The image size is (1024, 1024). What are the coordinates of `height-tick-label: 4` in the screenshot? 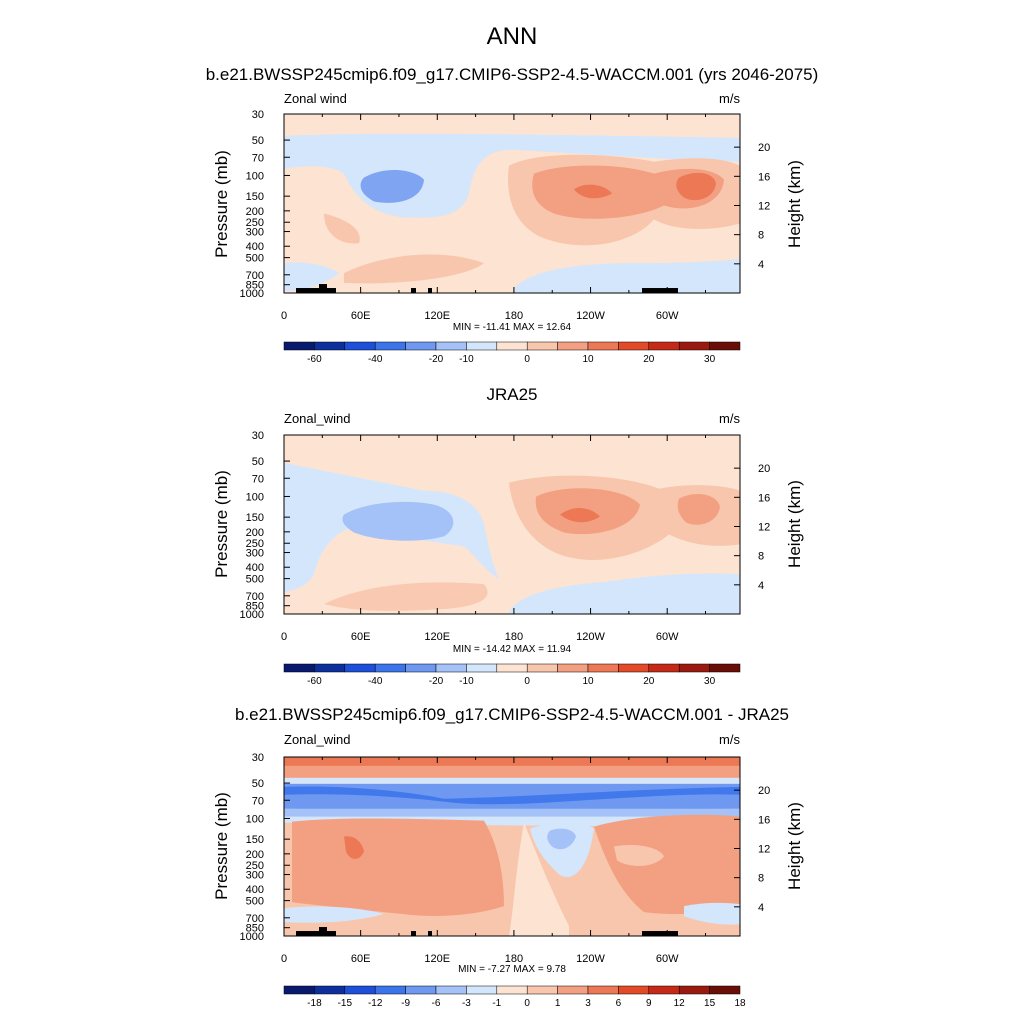 It's located at (761, 265).